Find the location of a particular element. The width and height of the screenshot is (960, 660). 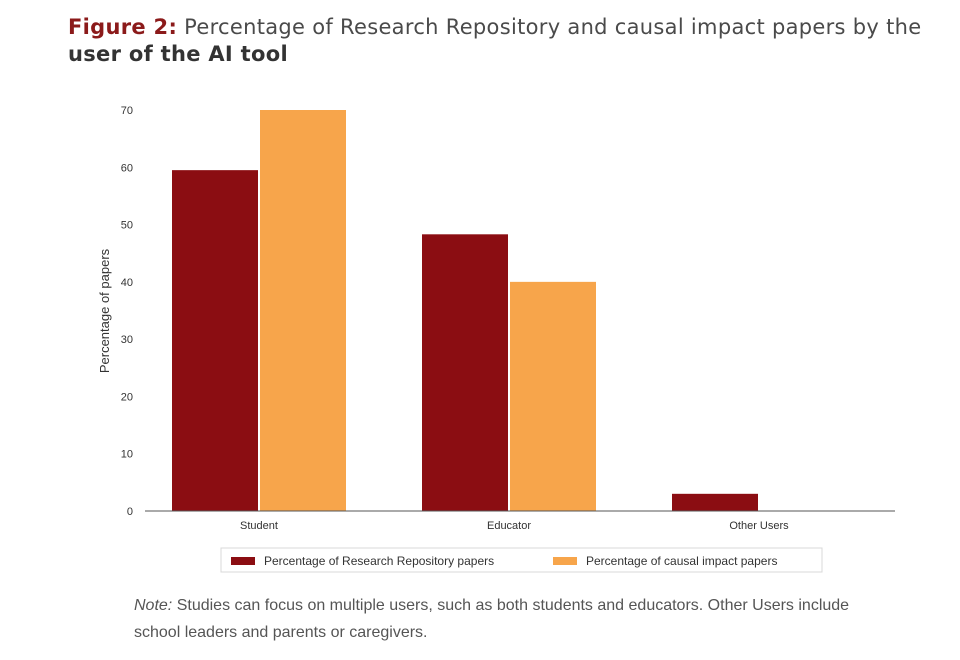

y-tick-label: 0 is located at coordinates (130, 512).